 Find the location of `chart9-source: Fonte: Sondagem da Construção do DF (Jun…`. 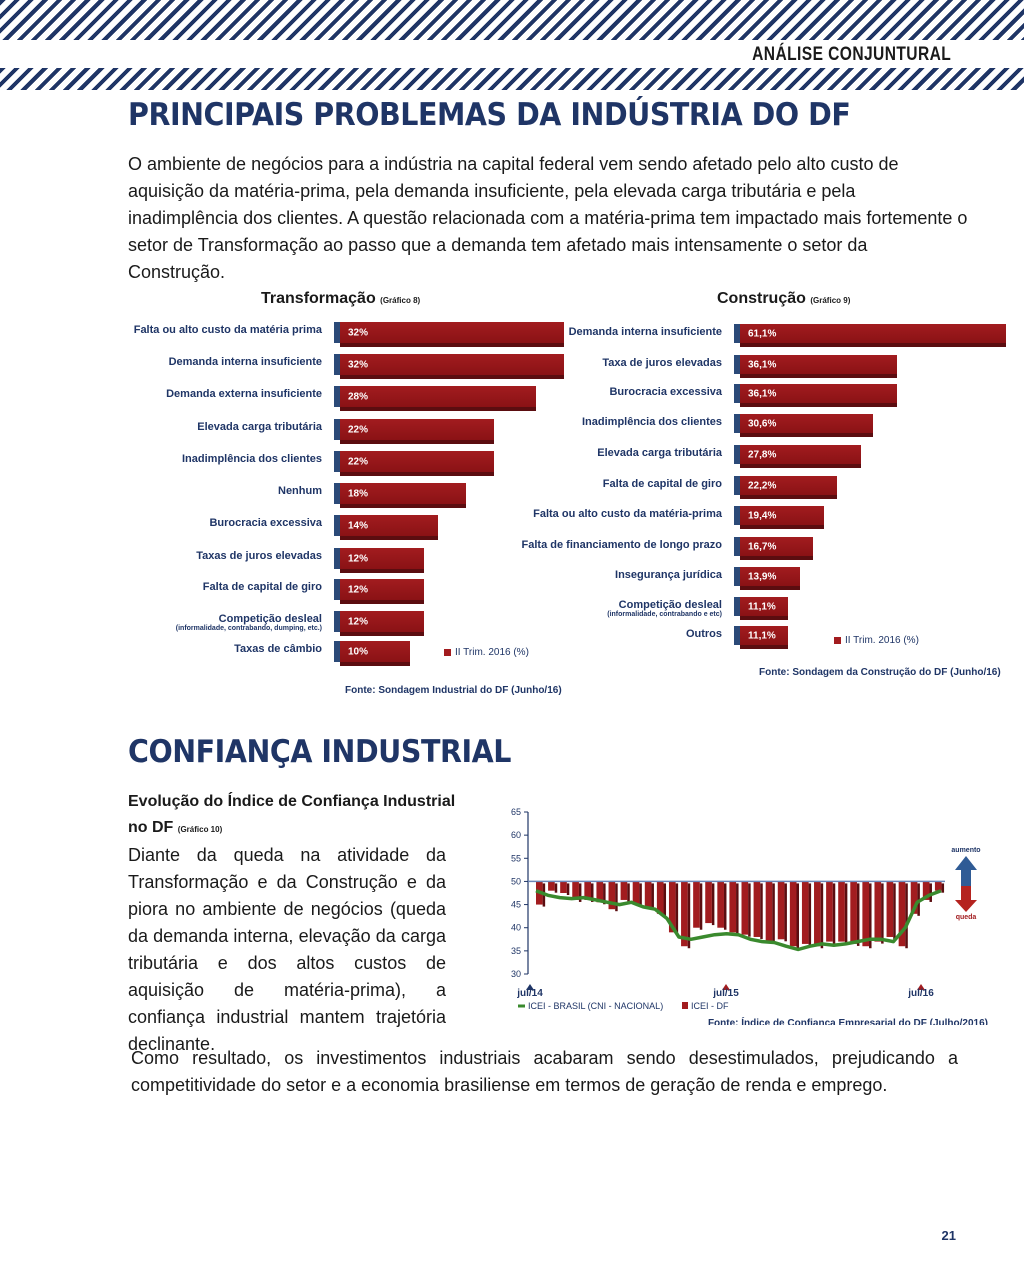

chart9-source: Fonte: Sondagem da Construção do DF (Jun… is located at coordinates (880, 672).